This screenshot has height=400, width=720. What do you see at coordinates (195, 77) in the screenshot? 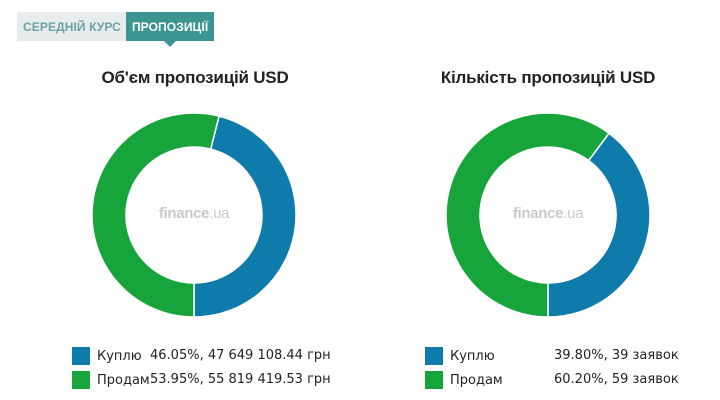
I see `chart-title-volume: Об'єм пропозицій USD` at bounding box center [195, 77].